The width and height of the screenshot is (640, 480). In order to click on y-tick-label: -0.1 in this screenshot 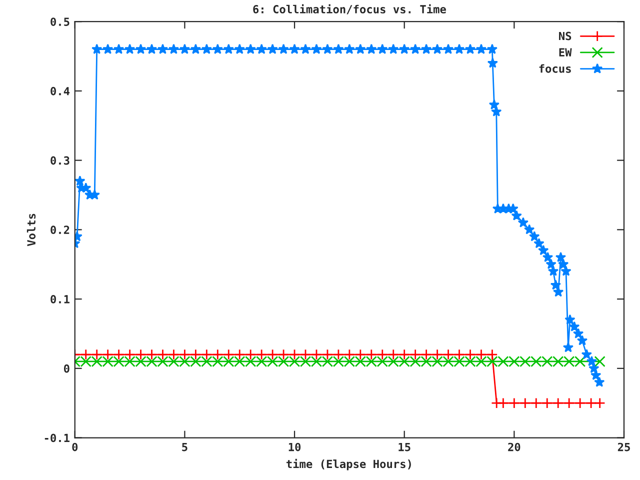, I will do `click(57, 438)`.